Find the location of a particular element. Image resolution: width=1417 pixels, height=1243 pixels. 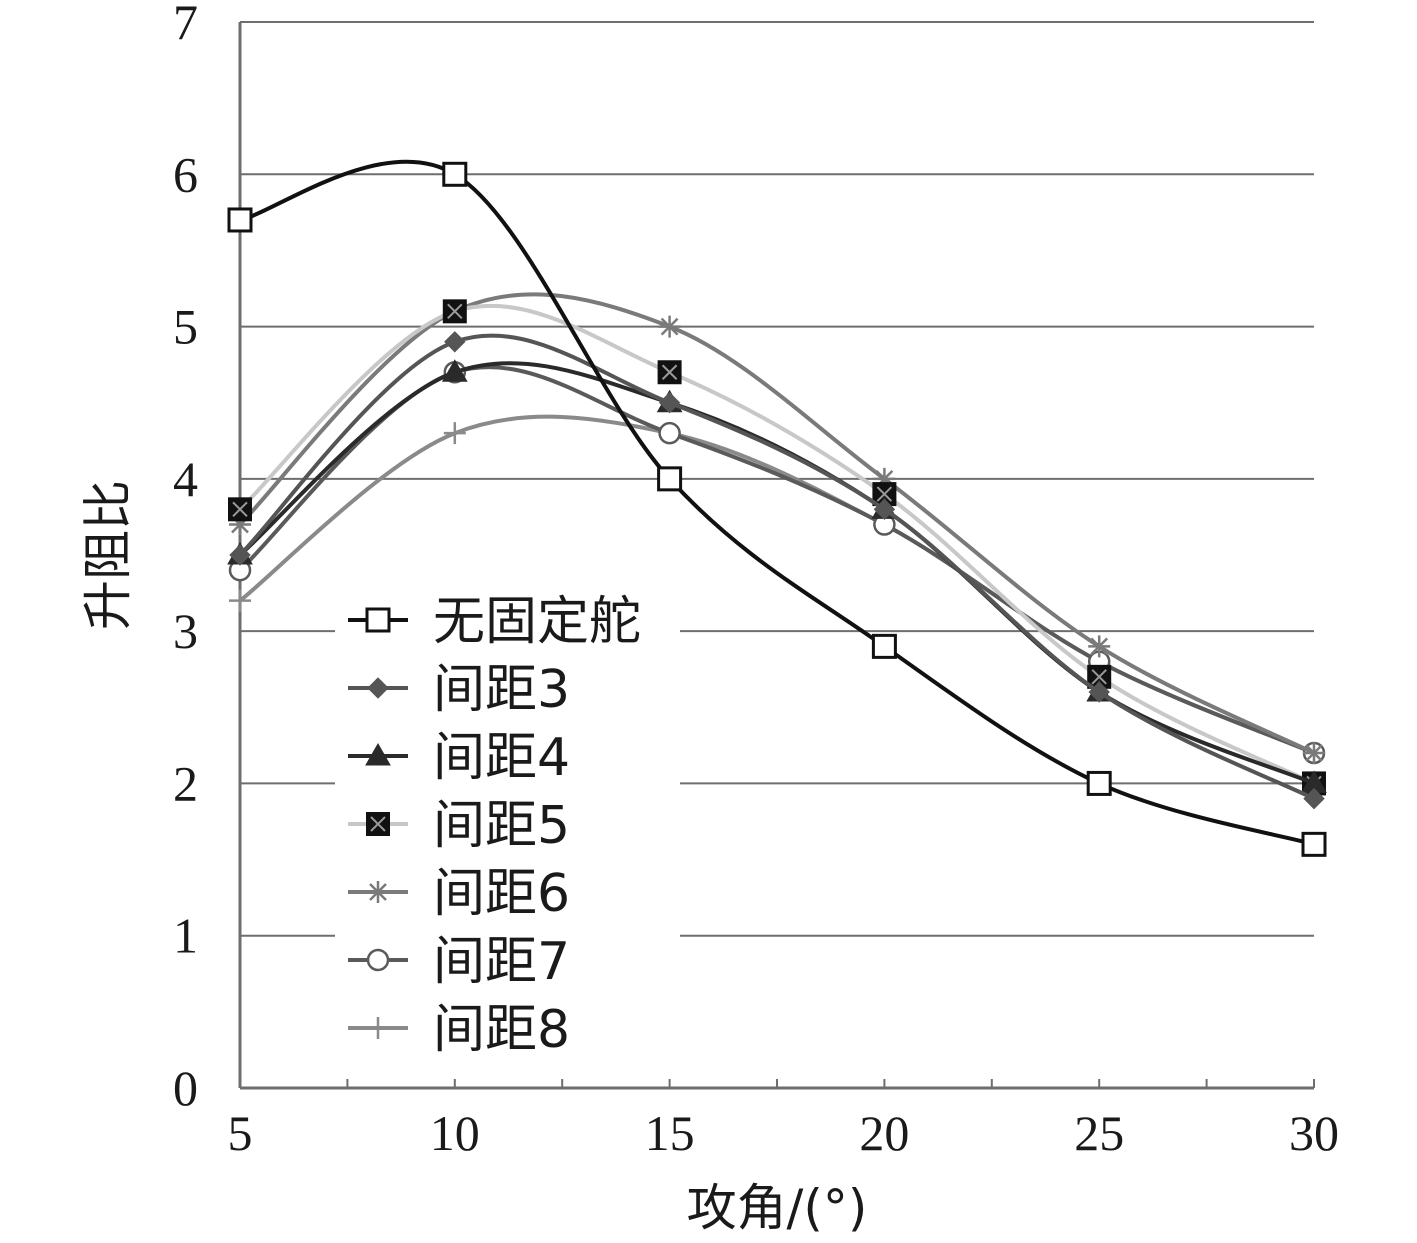

legend-item: 间距7 is located at coordinates (459, 962).